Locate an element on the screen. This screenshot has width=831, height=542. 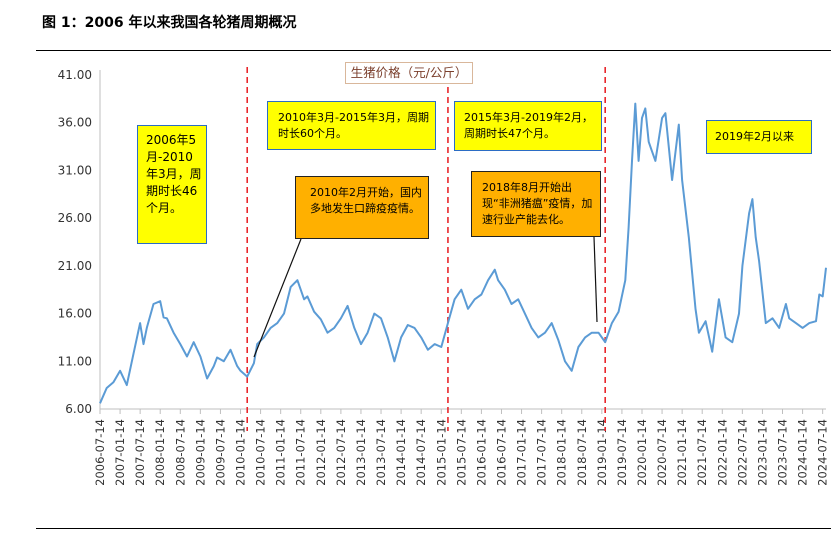
x-tick-label: 2007-01-14 is located at coordinates (120, 452).